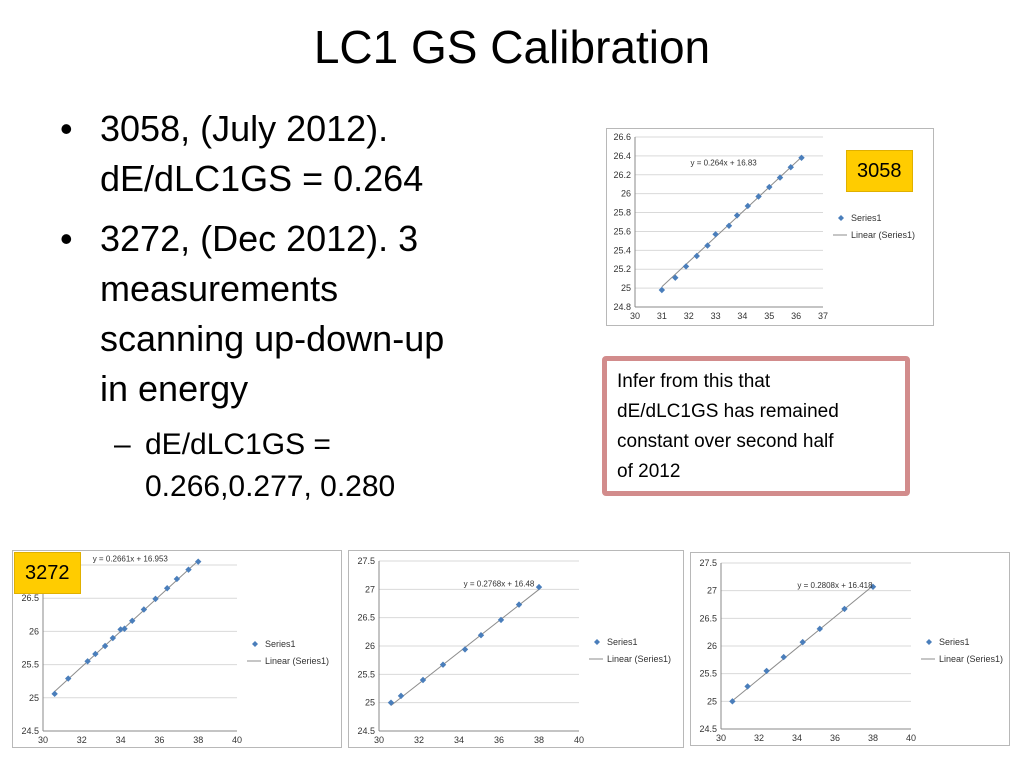 The height and width of the screenshot is (768, 1024). Describe the element at coordinates (295, 154) in the screenshot. I see `bullet-item: • 3058, (July 2012). dE/dLC1GS = 0.264` at that location.